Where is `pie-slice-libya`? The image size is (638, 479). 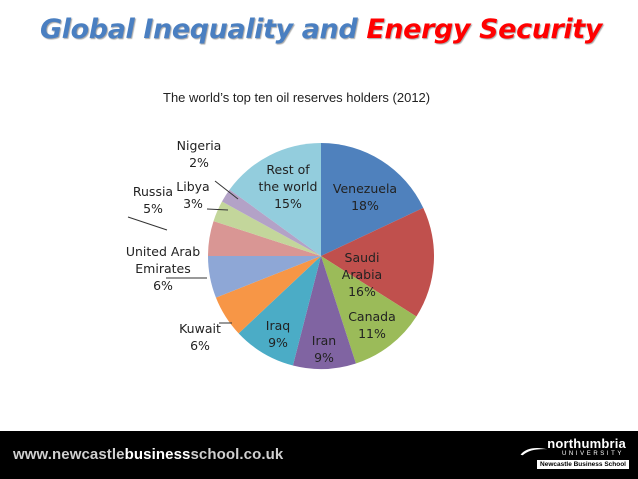 pie-slice-libya is located at coordinates (267, 228).